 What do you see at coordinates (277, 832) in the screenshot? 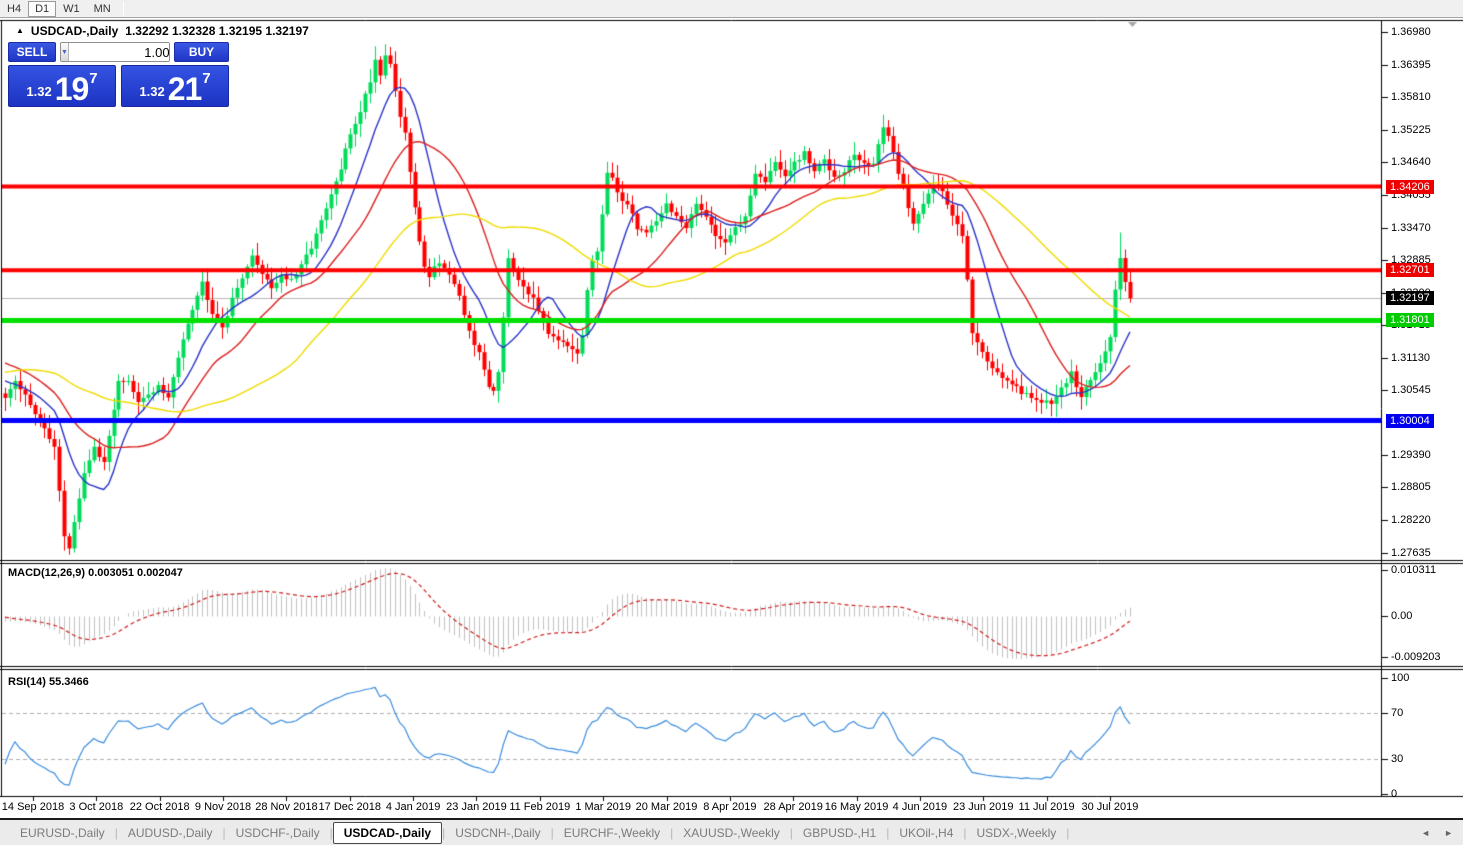
I see `chart-tab-usdchf-daily: USDCHF-,Daily` at bounding box center [277, 832].